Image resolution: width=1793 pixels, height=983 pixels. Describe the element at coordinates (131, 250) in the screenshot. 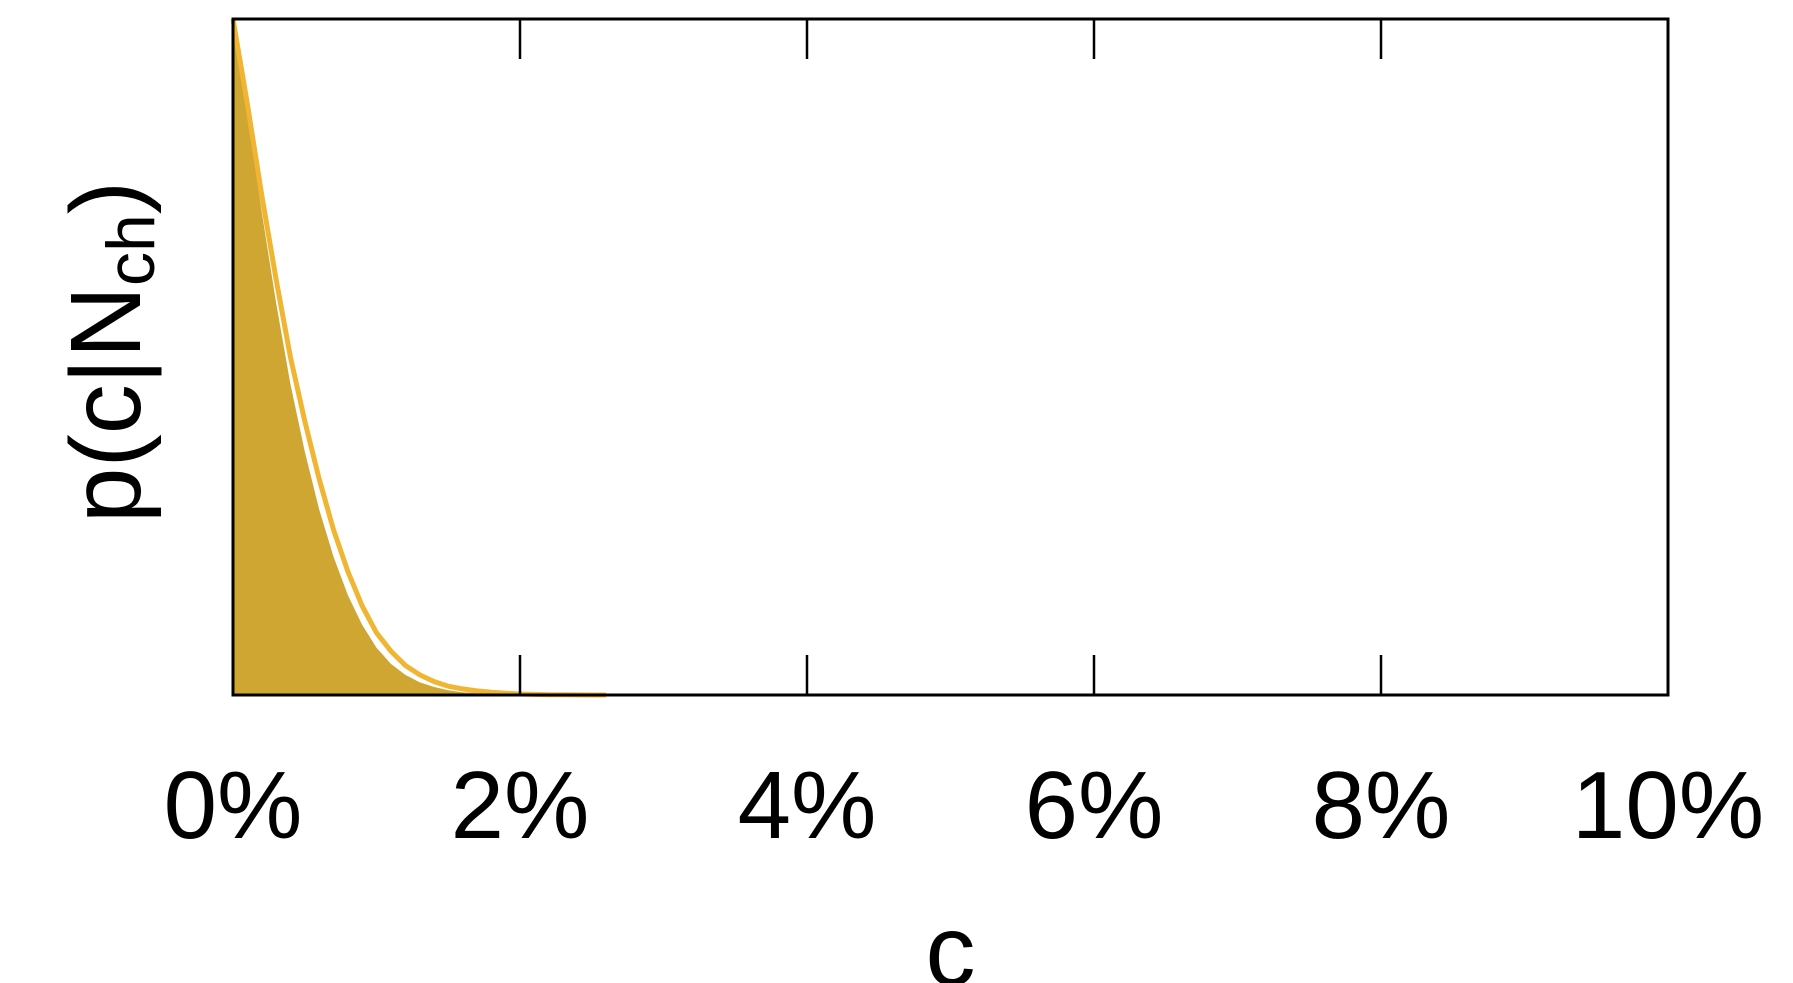

I see `y-axis-label-subscript: ch` at that location.